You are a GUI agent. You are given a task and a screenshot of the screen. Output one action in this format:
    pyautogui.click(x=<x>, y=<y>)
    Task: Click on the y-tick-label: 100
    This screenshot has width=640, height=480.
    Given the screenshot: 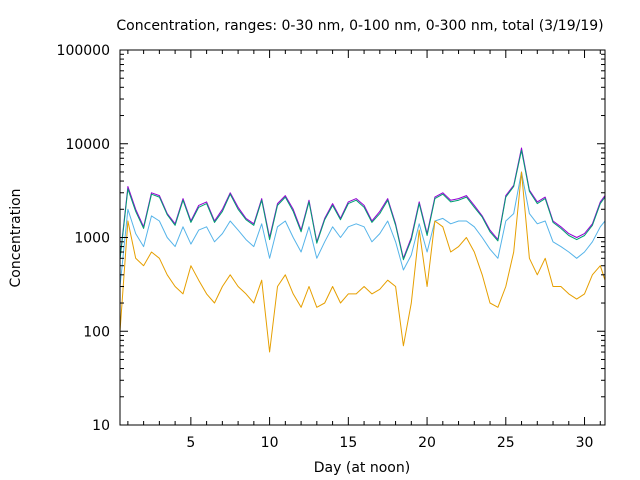 What is the action you would take?
    pyautogui.click(x=96, y=332)
    